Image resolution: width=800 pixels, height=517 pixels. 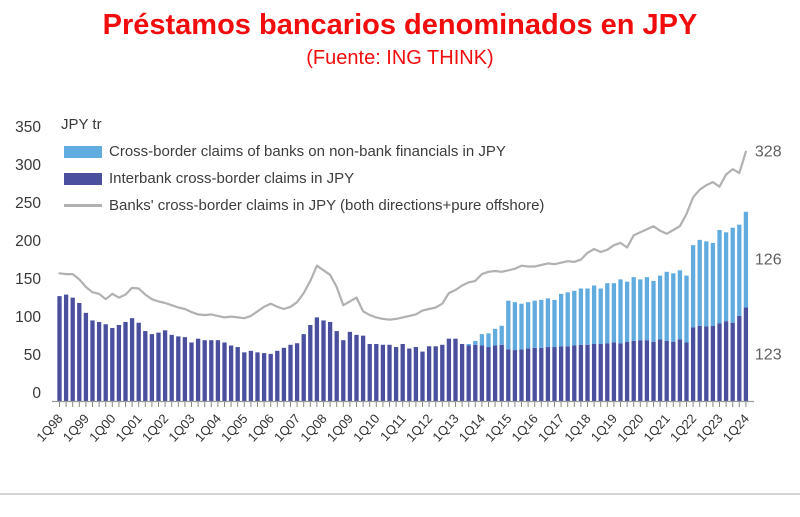 I want to click on x-tick-label: 1Q09, so click(x=340, y=428).